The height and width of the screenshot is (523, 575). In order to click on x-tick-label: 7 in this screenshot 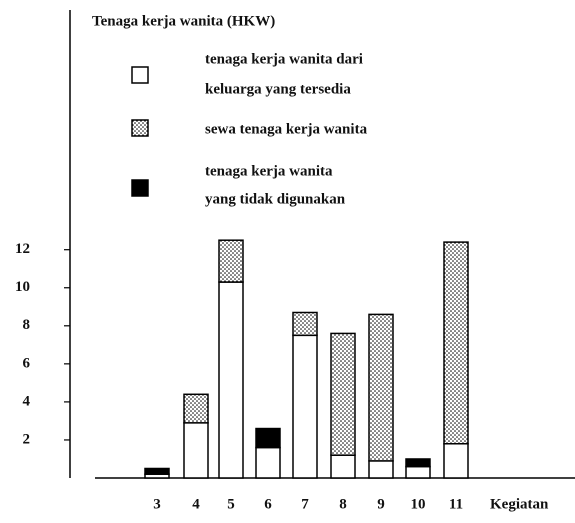, I will do `click(305, 504)`.